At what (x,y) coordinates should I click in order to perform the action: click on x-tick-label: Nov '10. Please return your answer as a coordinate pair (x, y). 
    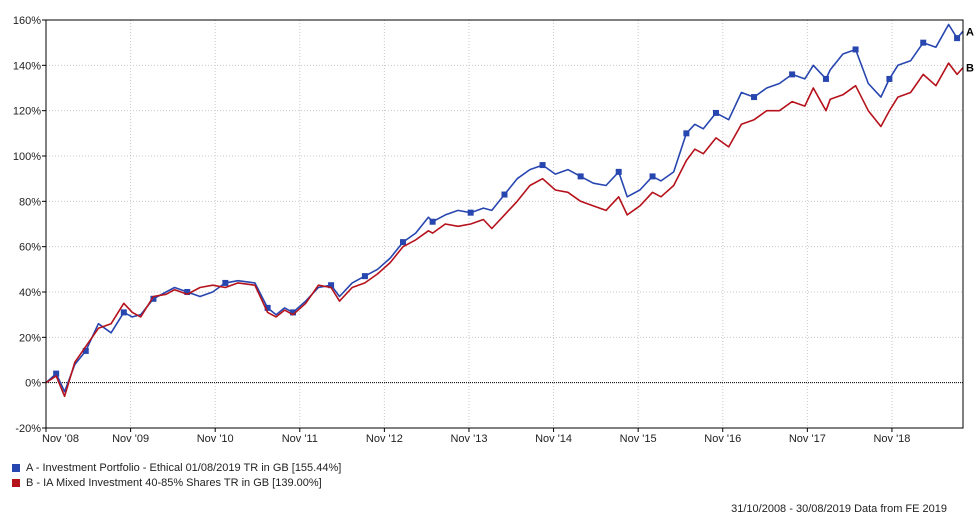
    Looking at the image, I should click on (215, 439).